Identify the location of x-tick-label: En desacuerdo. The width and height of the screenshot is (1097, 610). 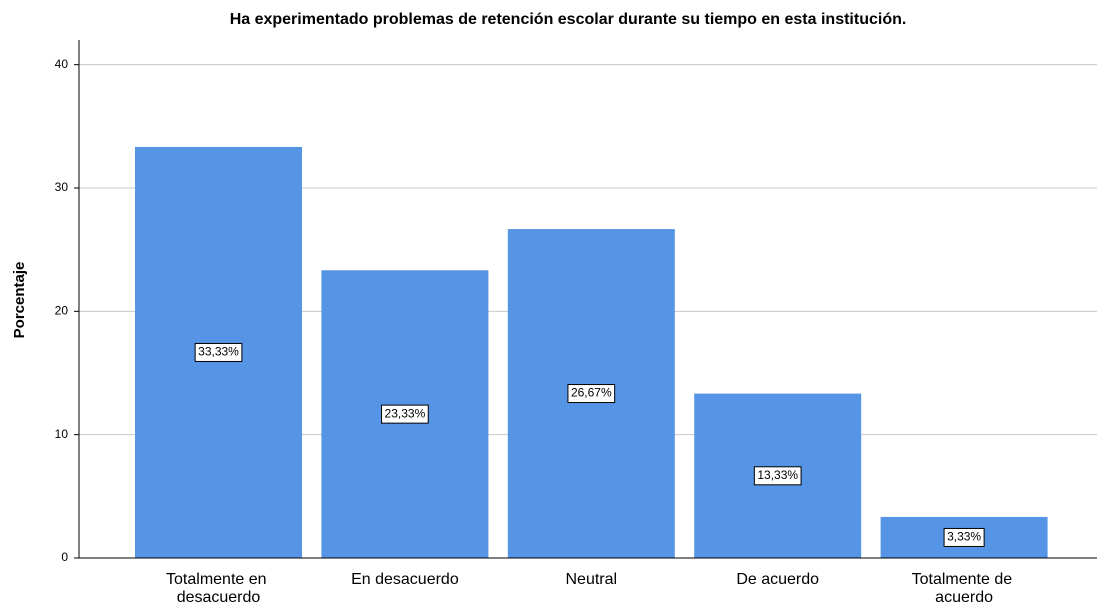
(405, 579).